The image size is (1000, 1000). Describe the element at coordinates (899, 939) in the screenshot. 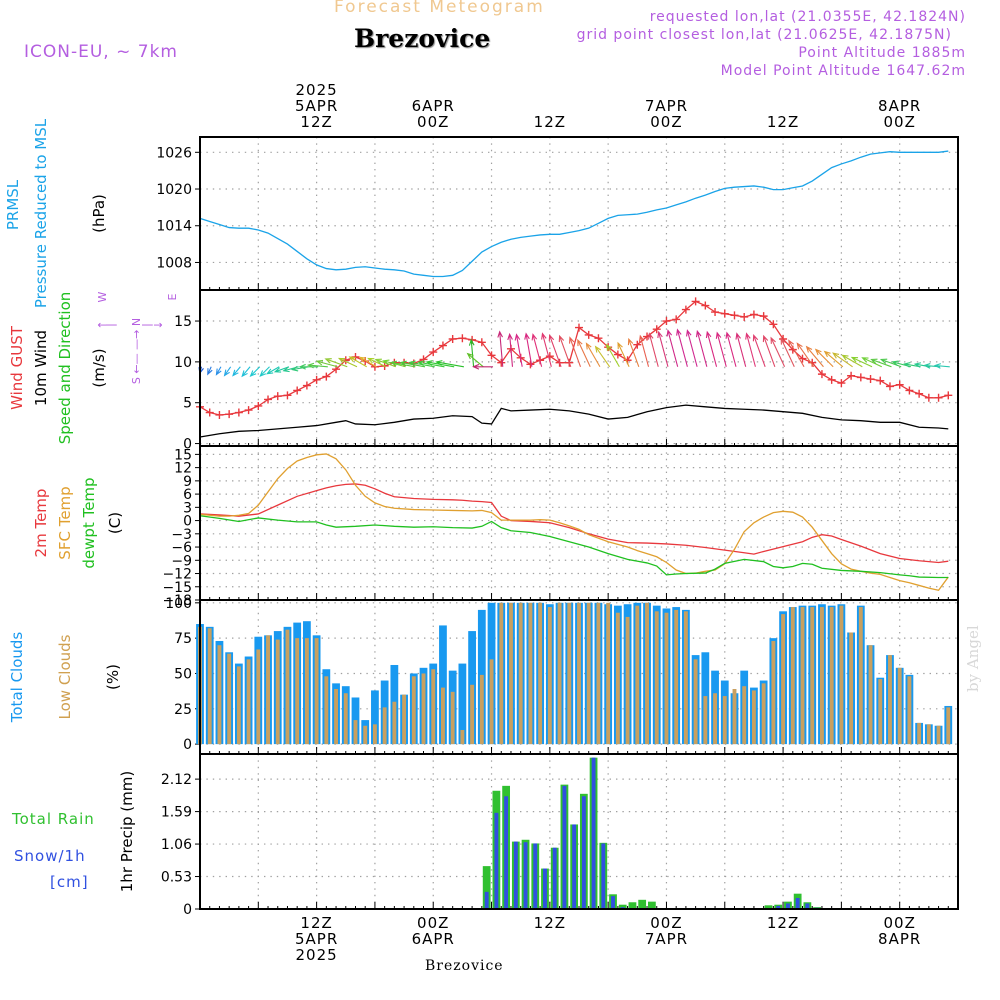

I see `bottom-time-label: 8APR` at that location.